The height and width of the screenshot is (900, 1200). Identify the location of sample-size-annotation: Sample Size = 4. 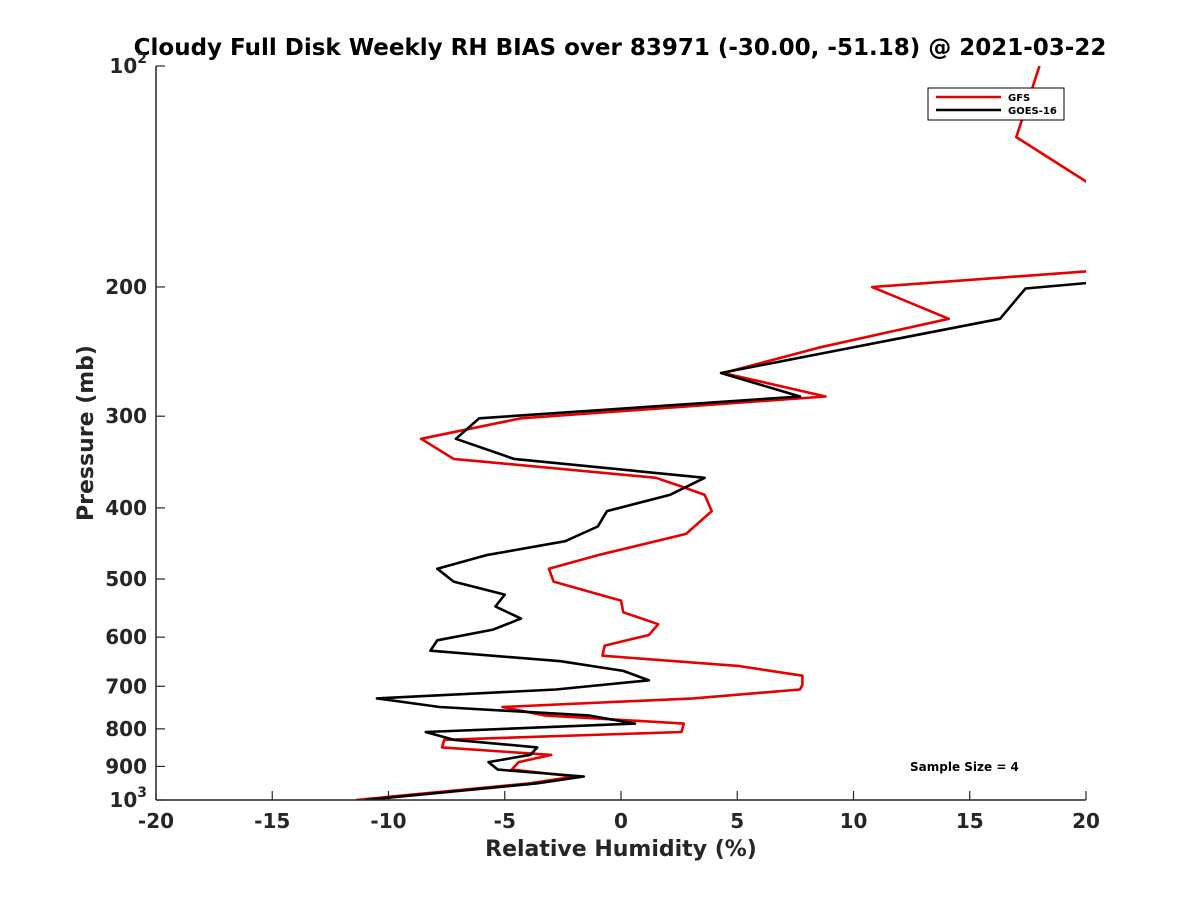
(964, 767).